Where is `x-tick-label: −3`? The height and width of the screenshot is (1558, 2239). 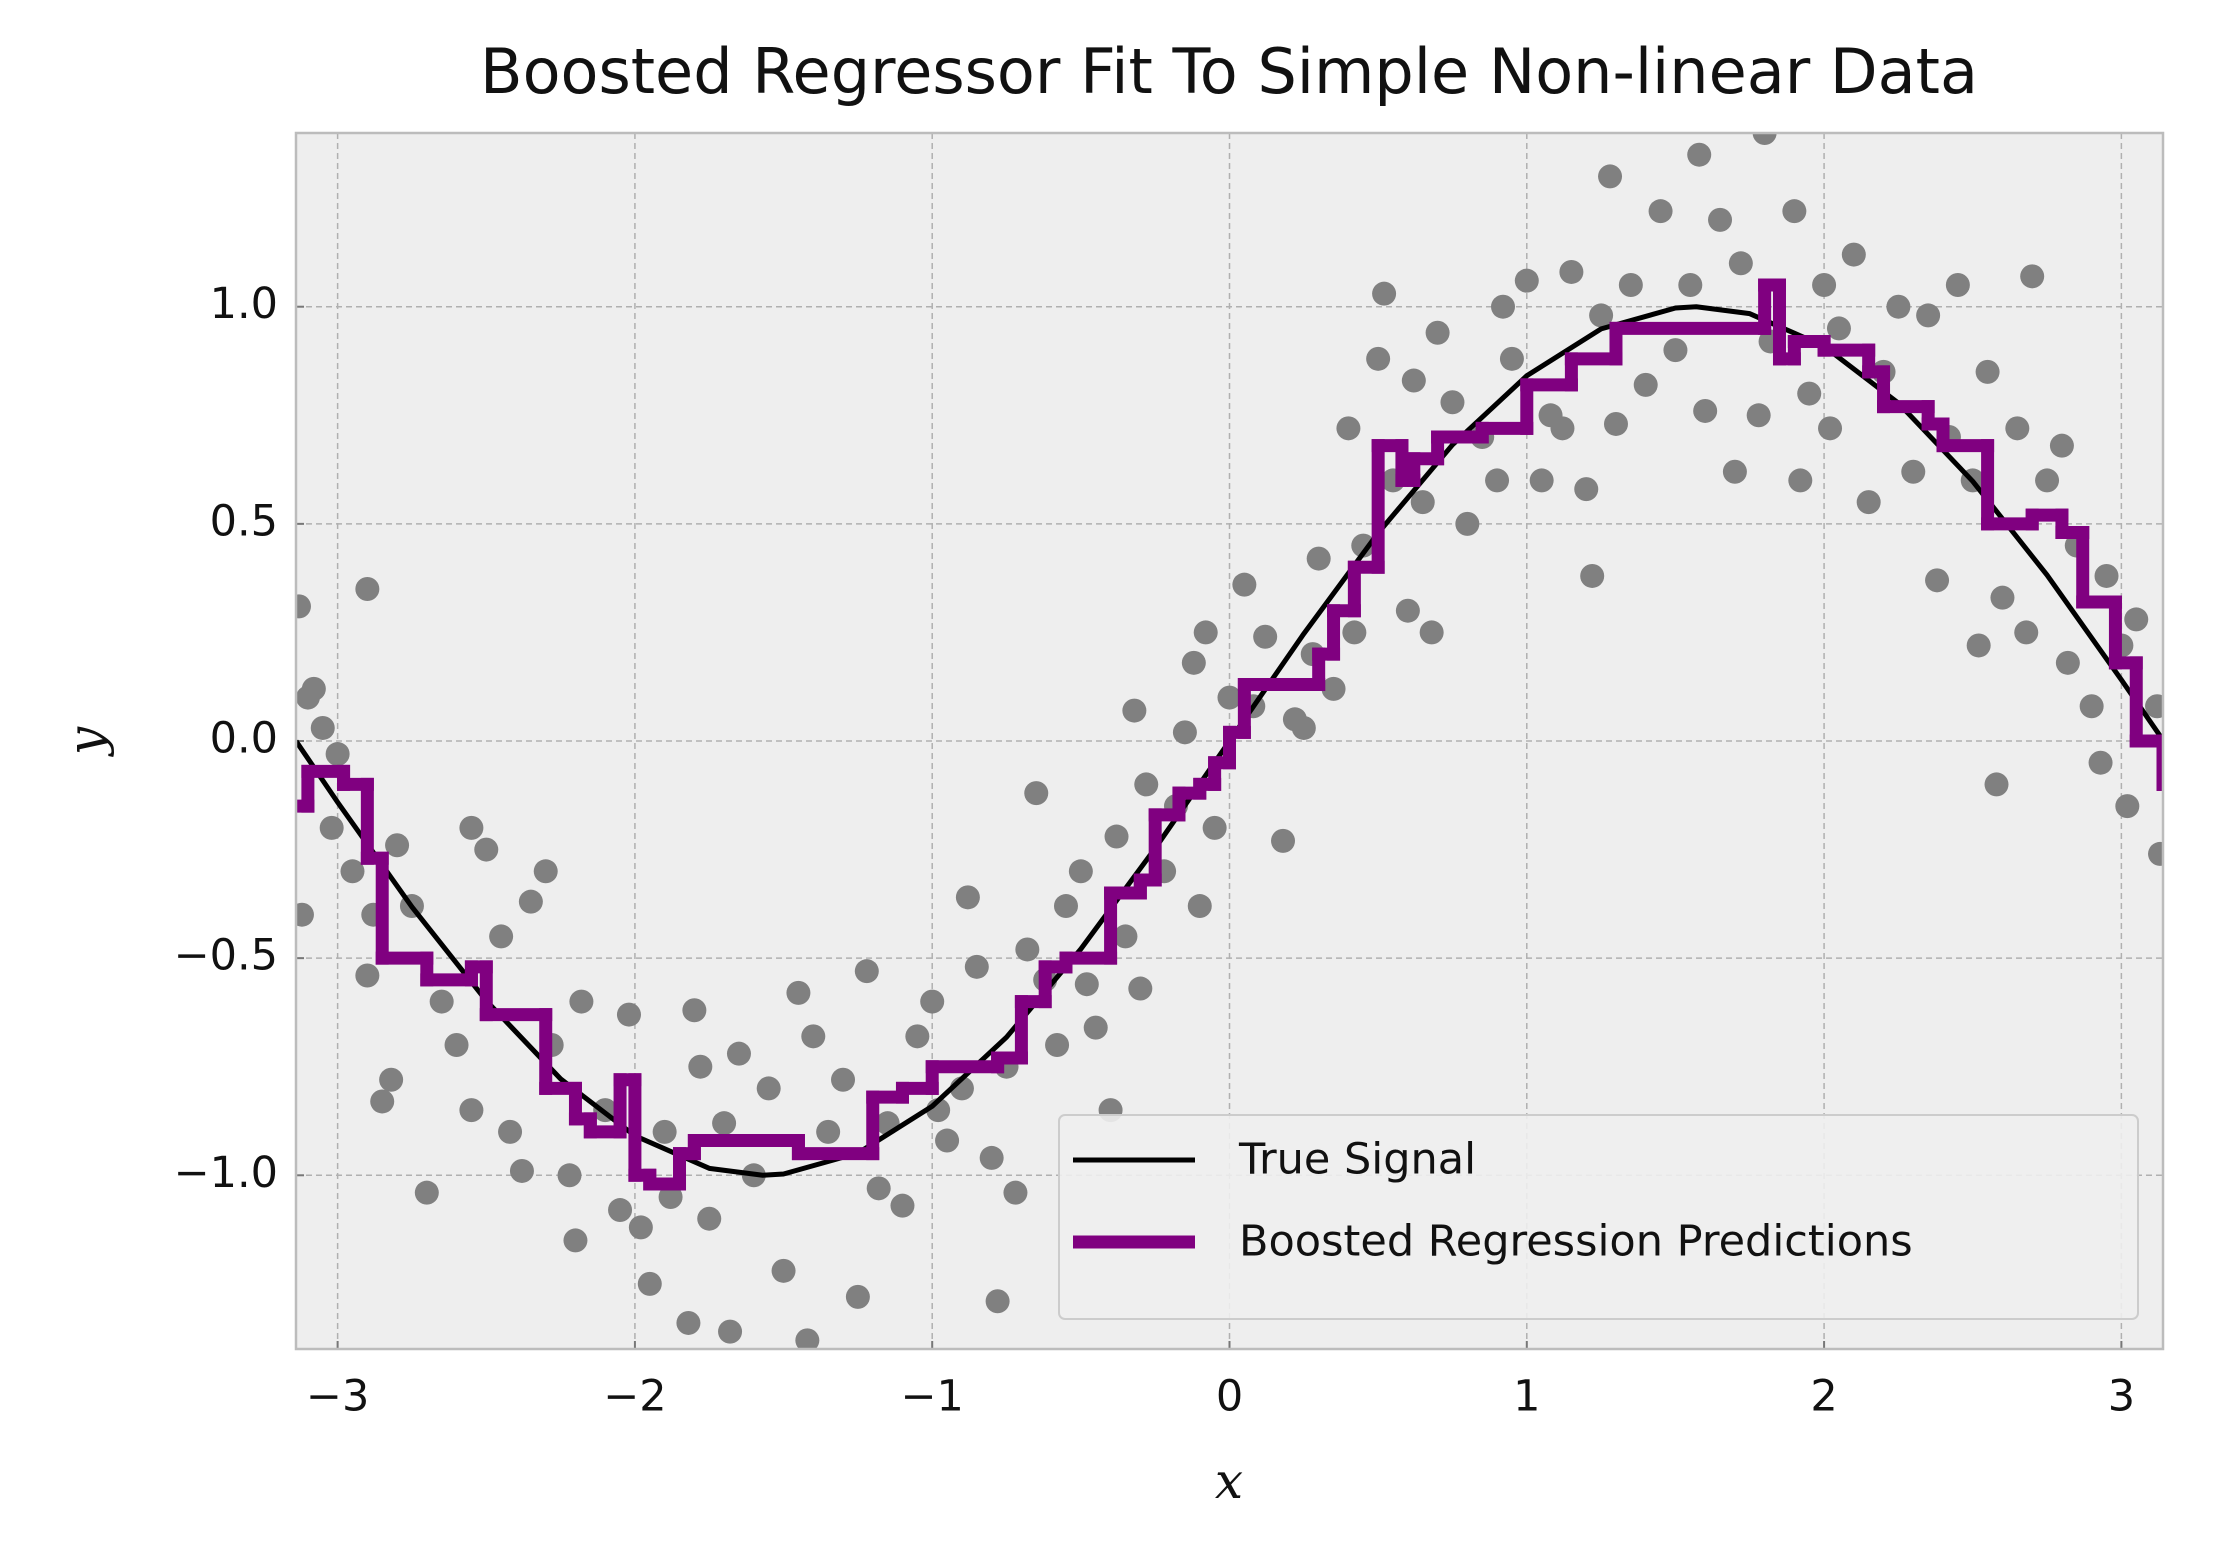 x-tick-label: −3 is located at coordinates (337, 1397).